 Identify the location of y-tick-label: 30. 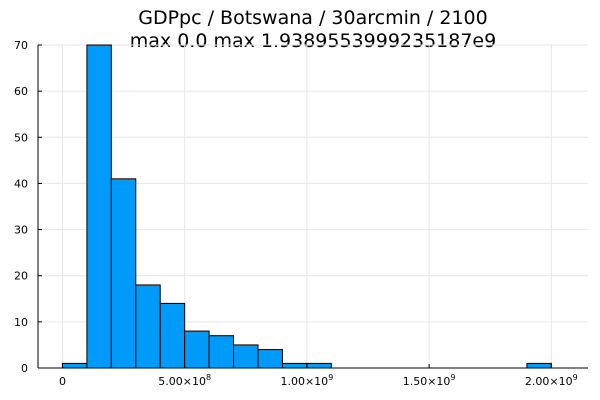
(21, 230).